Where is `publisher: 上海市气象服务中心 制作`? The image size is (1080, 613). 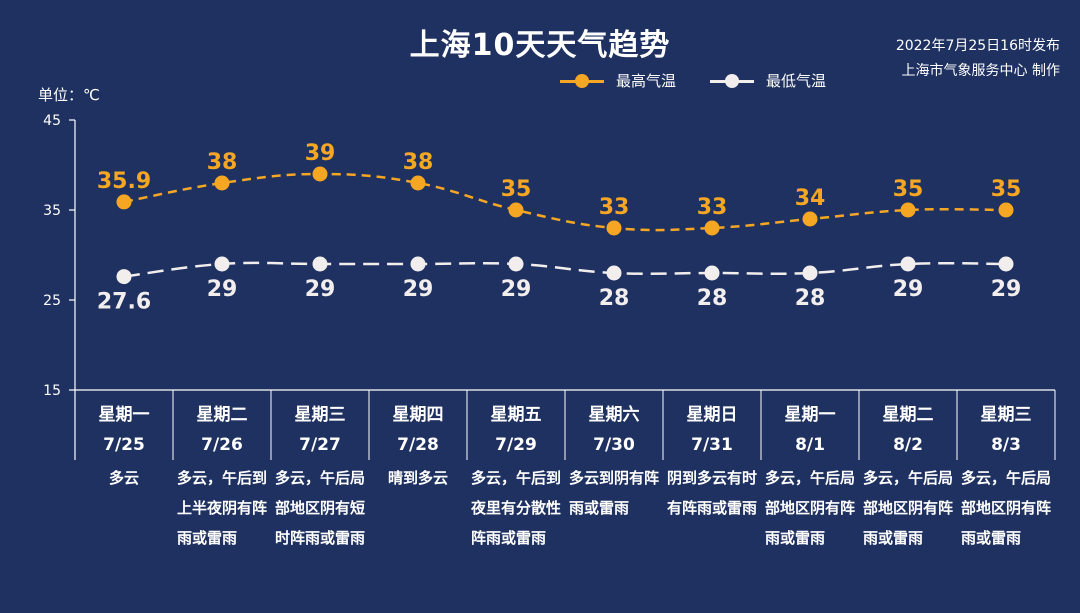 publisher: 上海市气象服务中心 制作 is located at coordinates (980, 71).